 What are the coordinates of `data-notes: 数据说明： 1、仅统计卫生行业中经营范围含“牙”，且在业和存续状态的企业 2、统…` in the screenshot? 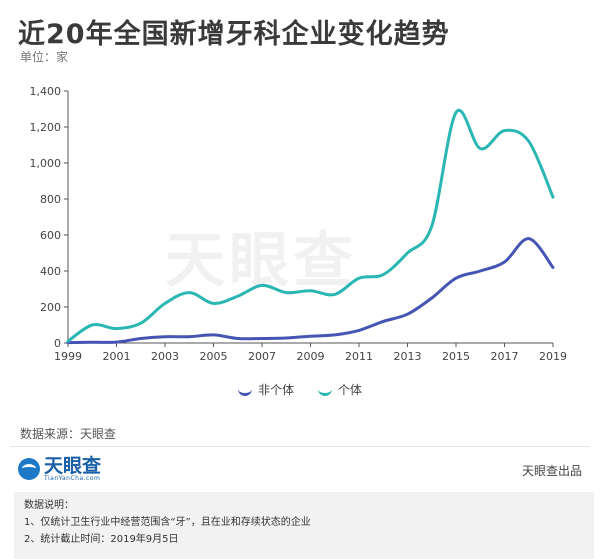 It's located at (304, 525).